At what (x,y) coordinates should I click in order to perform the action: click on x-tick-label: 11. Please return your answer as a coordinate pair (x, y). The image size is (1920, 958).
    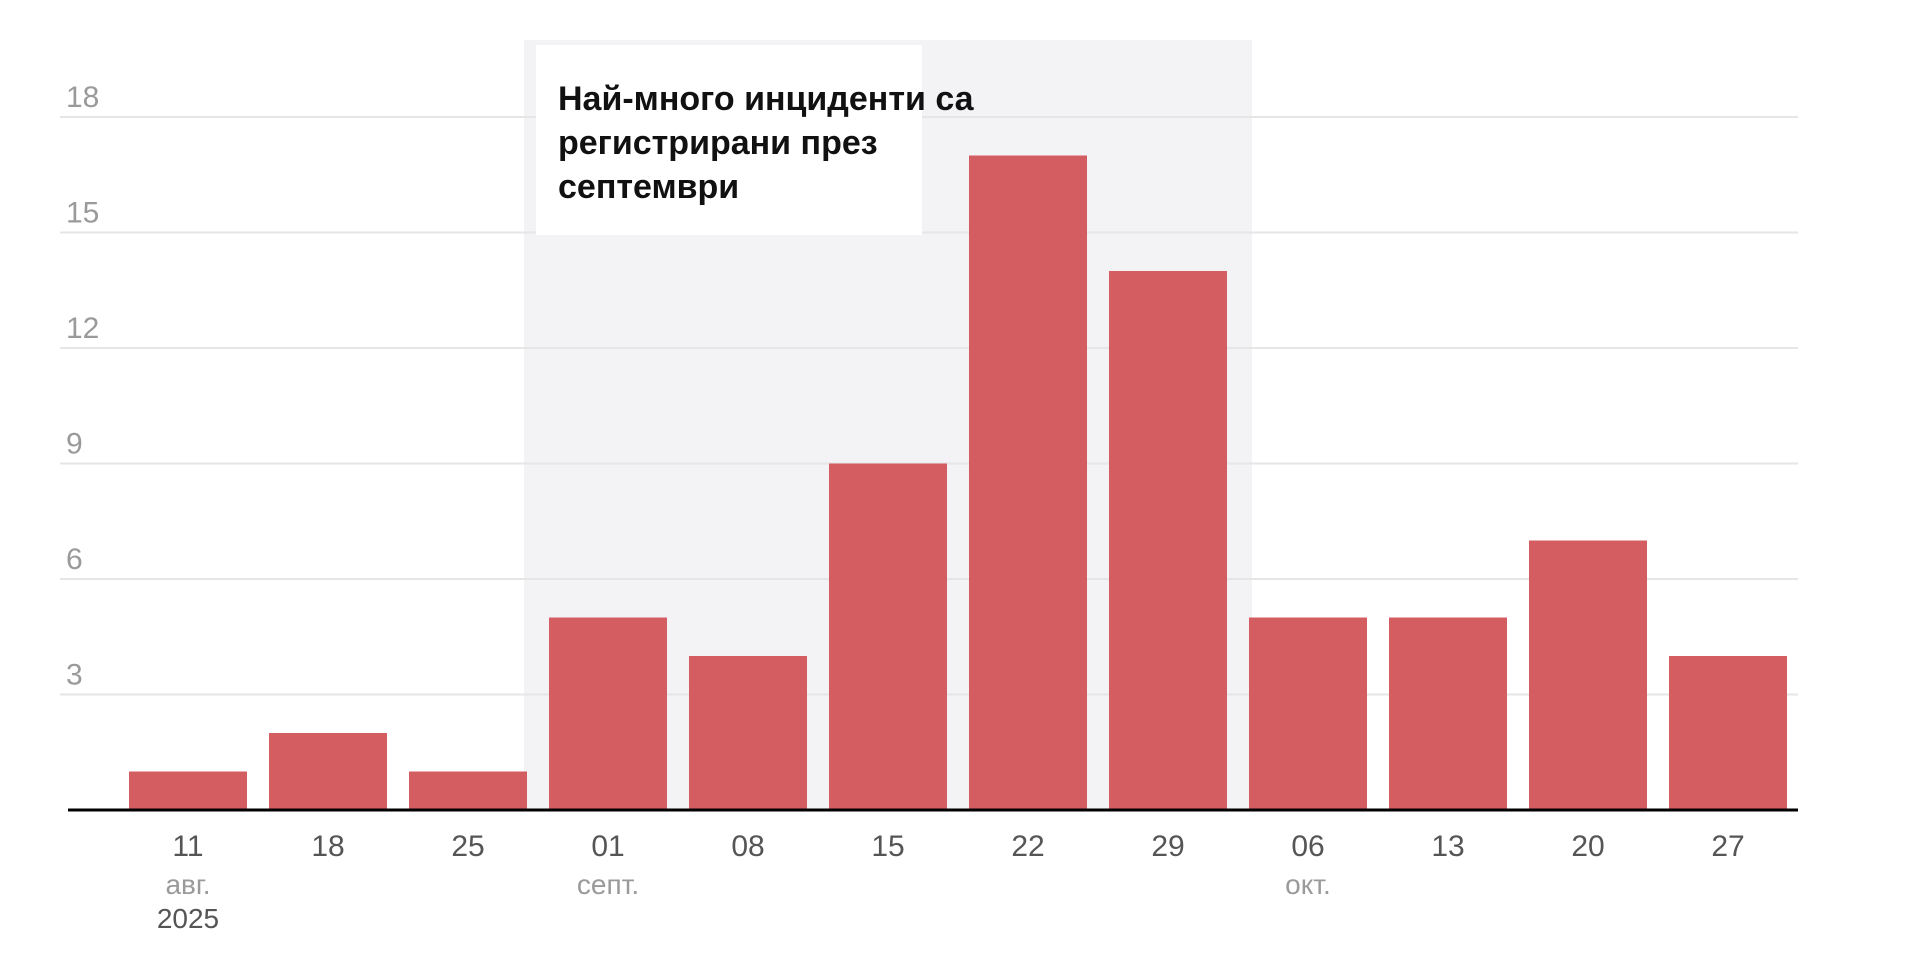
    Looking at the image, I should click on (187, 846).